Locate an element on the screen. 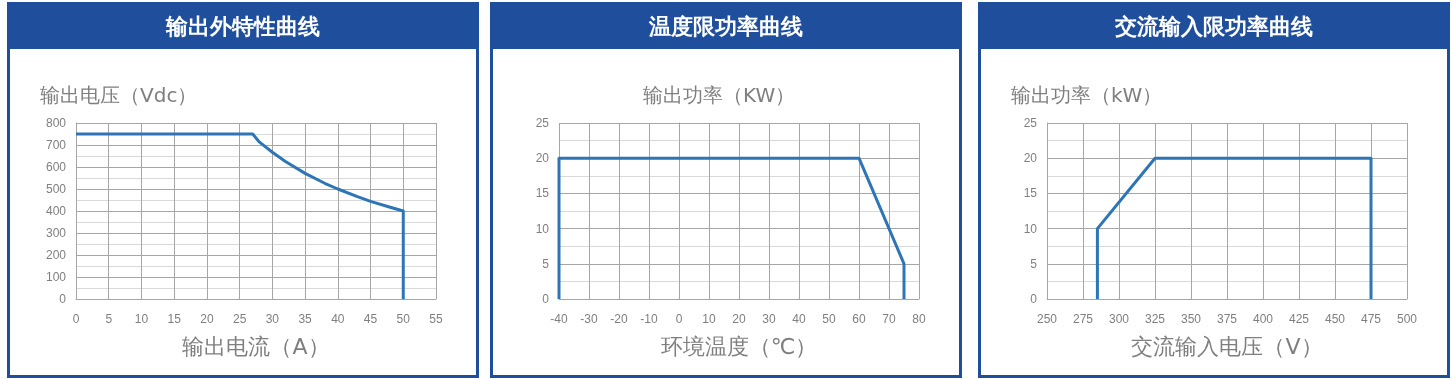  line-series is located at coordinates (239, 216).